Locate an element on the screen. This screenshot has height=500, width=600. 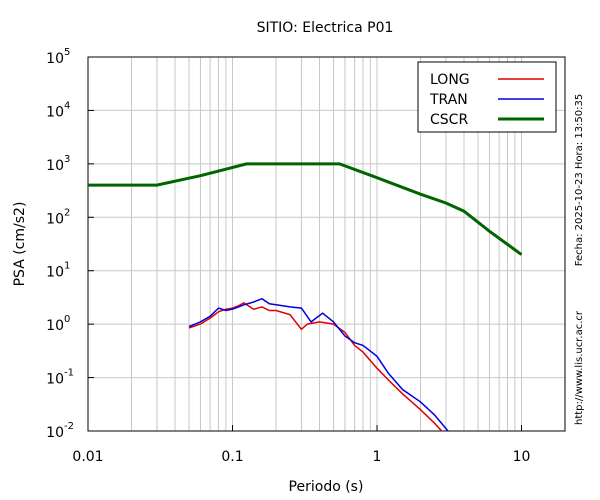
y-tick-exponent: 3 is located at coordinates (67, 159).